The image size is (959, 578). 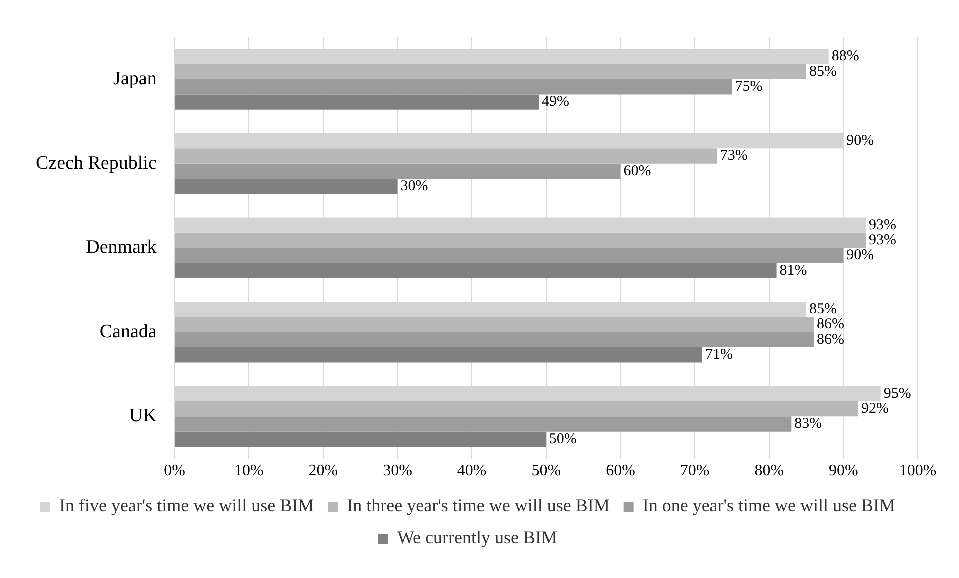 What do you see at coordinates (719, 355) in the screenshot?
I see `data-label: 71%` at bounding box center [719, 355].